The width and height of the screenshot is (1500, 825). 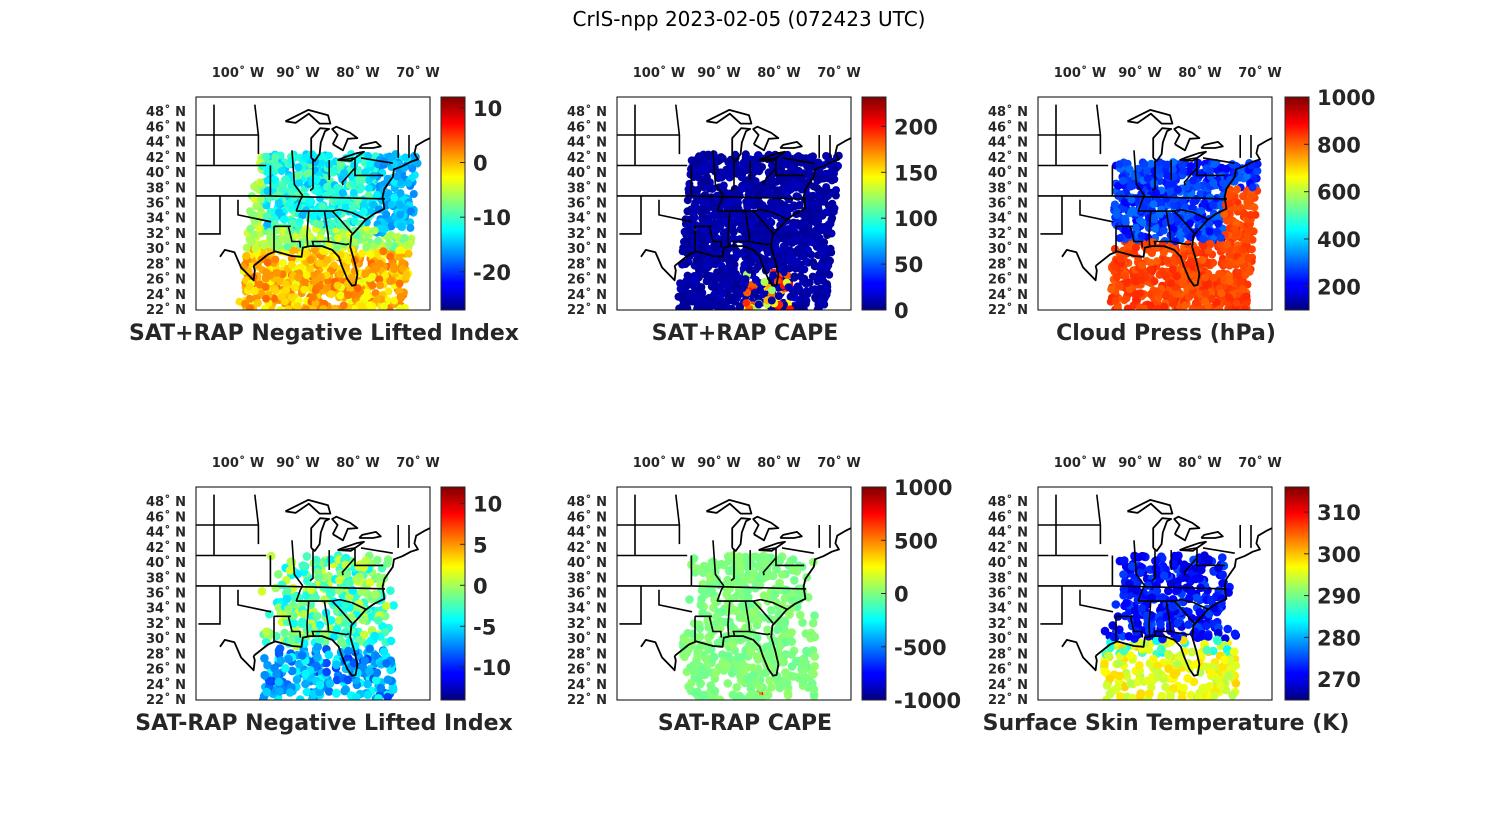 I want to click on lat-tick-label: 34˚ N, so click(x=587, y=219).